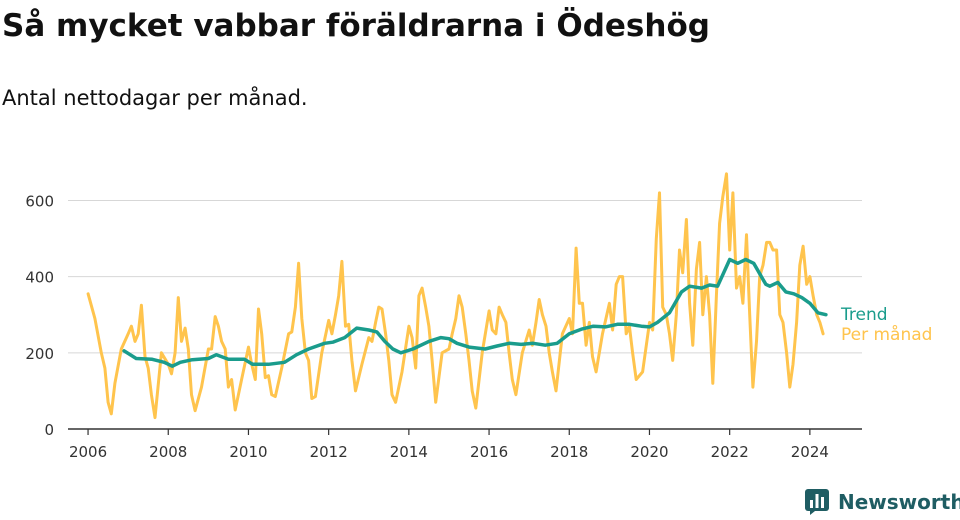  What do you see at coordinates (39, 201) in the screenshot?
I see `y-tick-label: 600` at bounding box center [39, 201].